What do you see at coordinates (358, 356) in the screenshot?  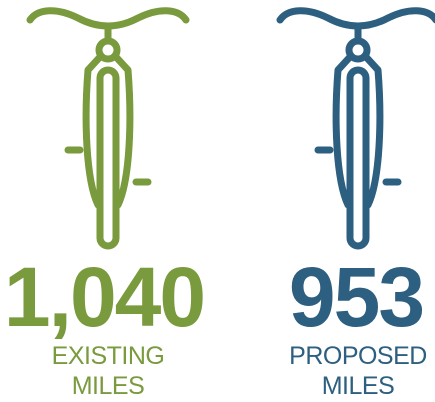 I see `stat-label: PROPOSED` at bounding box center [358, 356].